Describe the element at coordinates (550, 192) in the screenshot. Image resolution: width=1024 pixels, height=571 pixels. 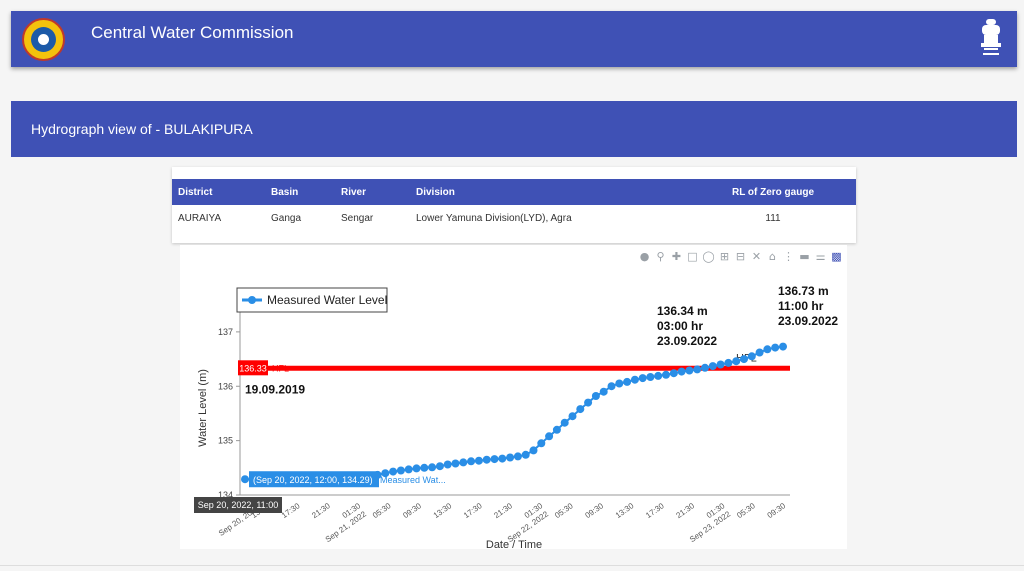
I see `column-division: Division` at that location.